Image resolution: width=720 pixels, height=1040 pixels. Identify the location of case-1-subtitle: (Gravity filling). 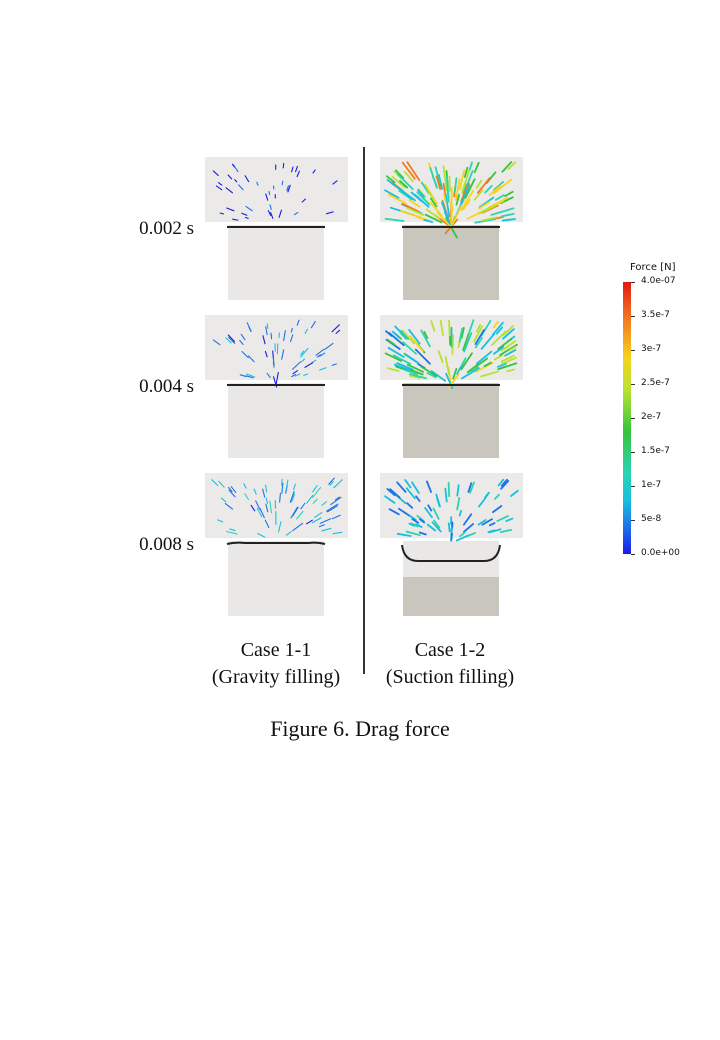
(276, 677).